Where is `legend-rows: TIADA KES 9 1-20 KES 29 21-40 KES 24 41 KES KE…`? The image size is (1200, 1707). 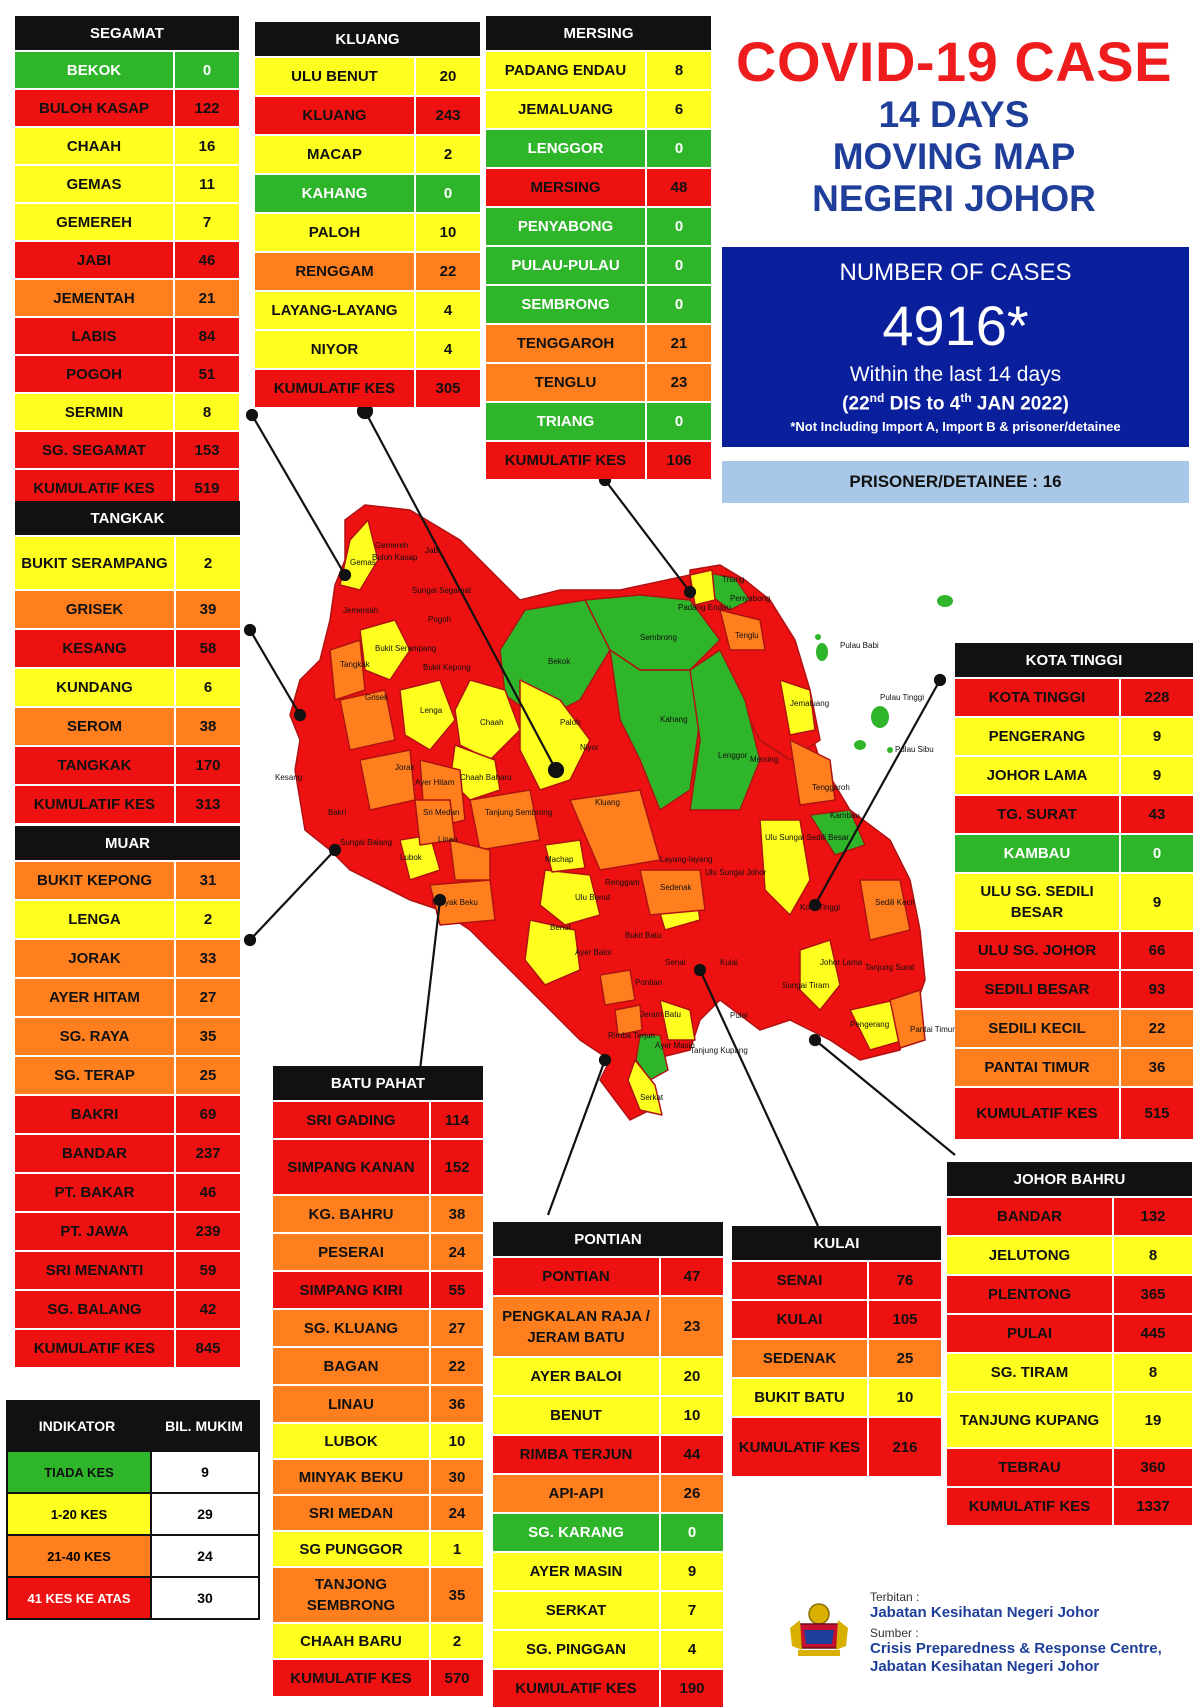
legend-rows: TIADA KES 9 1-20 KES 29 21-40 KES 24 41 KES KE… is located at coordinates (133, 1536).